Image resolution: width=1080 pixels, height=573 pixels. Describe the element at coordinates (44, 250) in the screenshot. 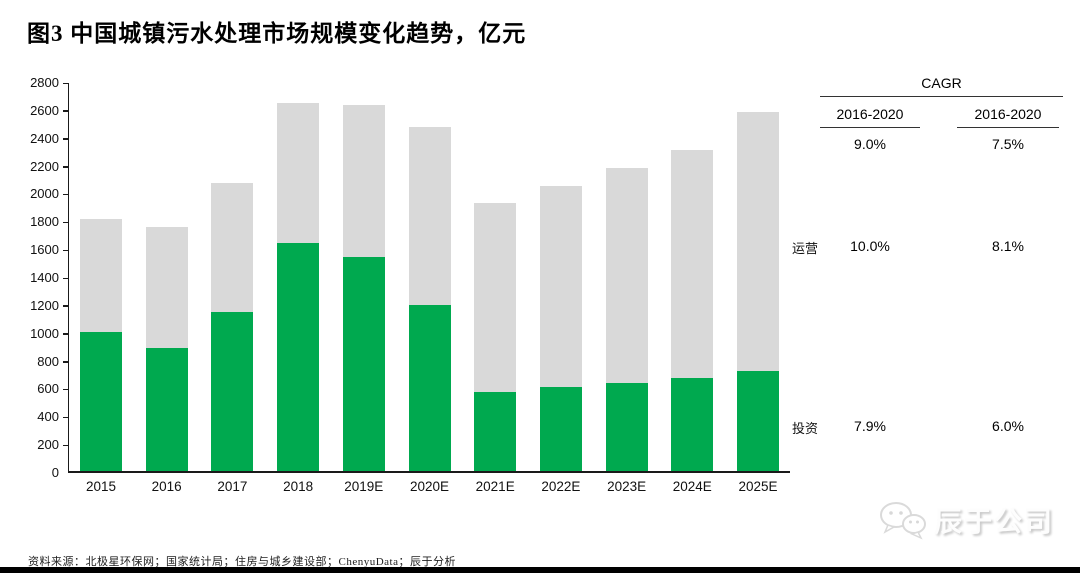

I see `y-axis-tick-label: 1600` at that location.